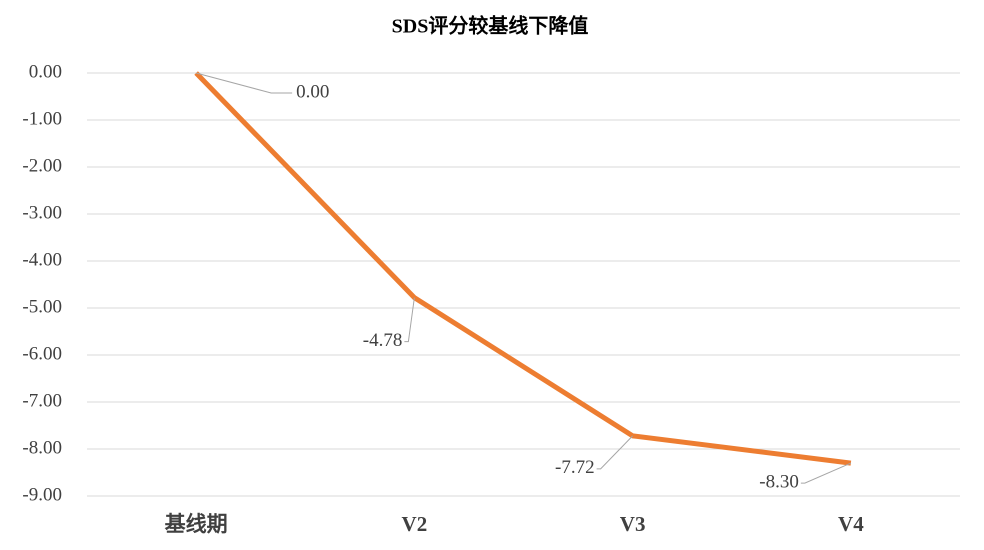 Image resolution: width=984 pixels, height=550 pixels. What do you see at coordinates (490, 26) in the screenshot?
I see `chart-title: SDS评分较基线下降值` at bounding box center [490, 26].